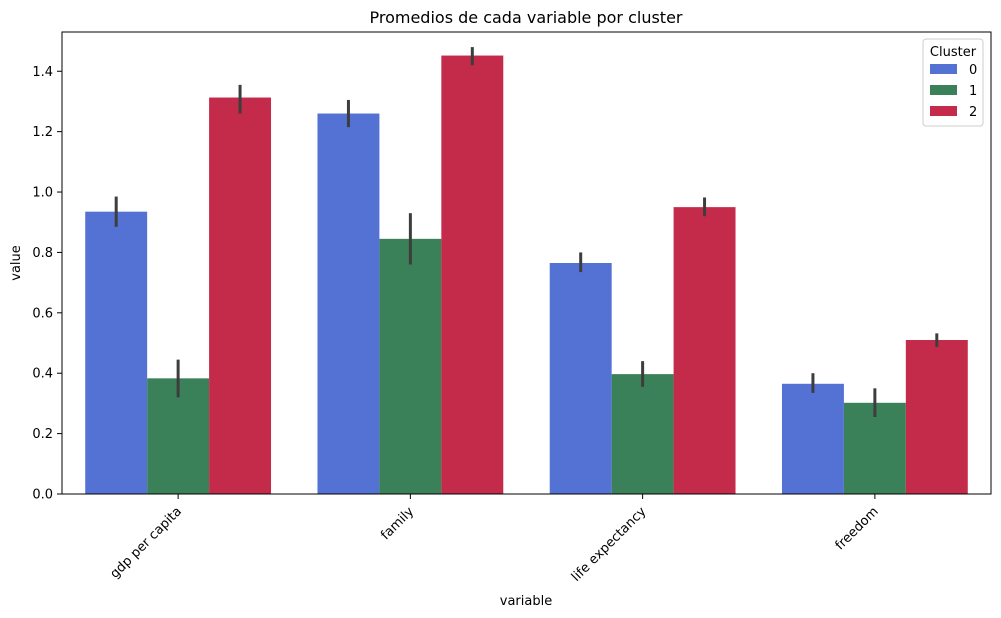 This screenshot has height=618, width=1001. What do you see at coordinates (42, 132) in the screenshot?
I see `y-tick-label: 1.2` at bounding box center [42, 132].